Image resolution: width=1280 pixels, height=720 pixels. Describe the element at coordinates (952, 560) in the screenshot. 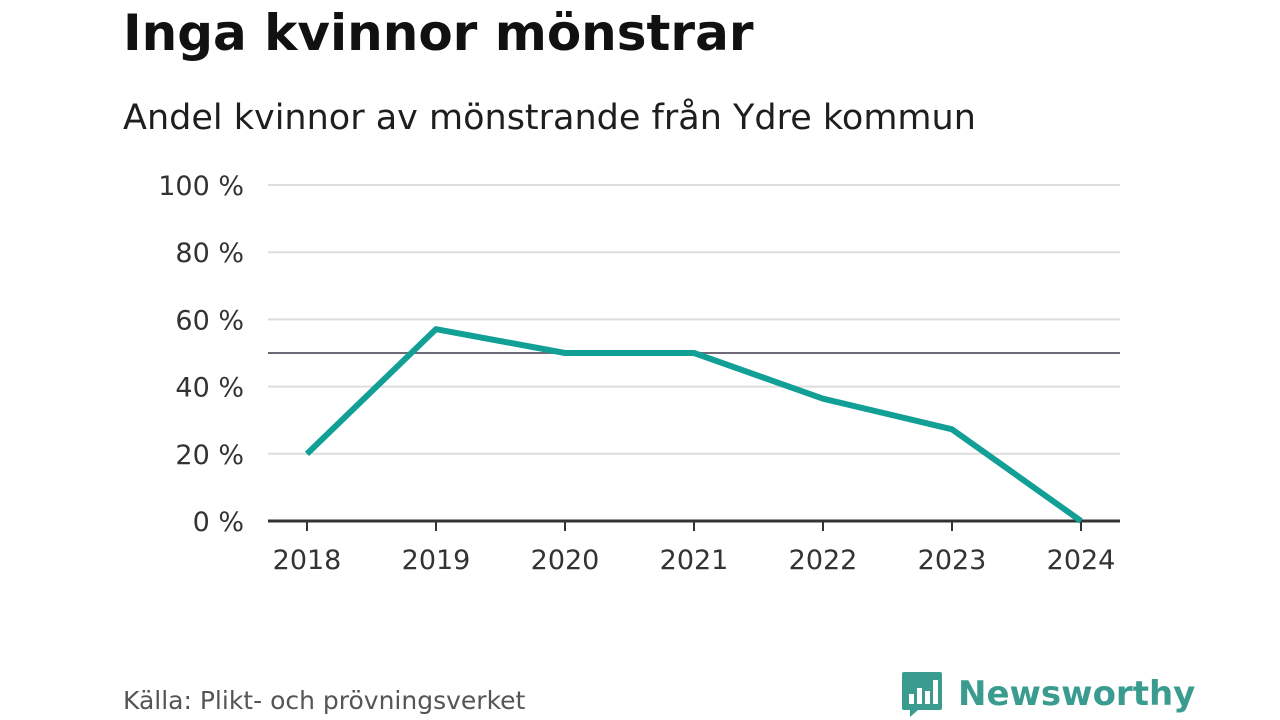

I see `x-tick-label: 2023` at that location.